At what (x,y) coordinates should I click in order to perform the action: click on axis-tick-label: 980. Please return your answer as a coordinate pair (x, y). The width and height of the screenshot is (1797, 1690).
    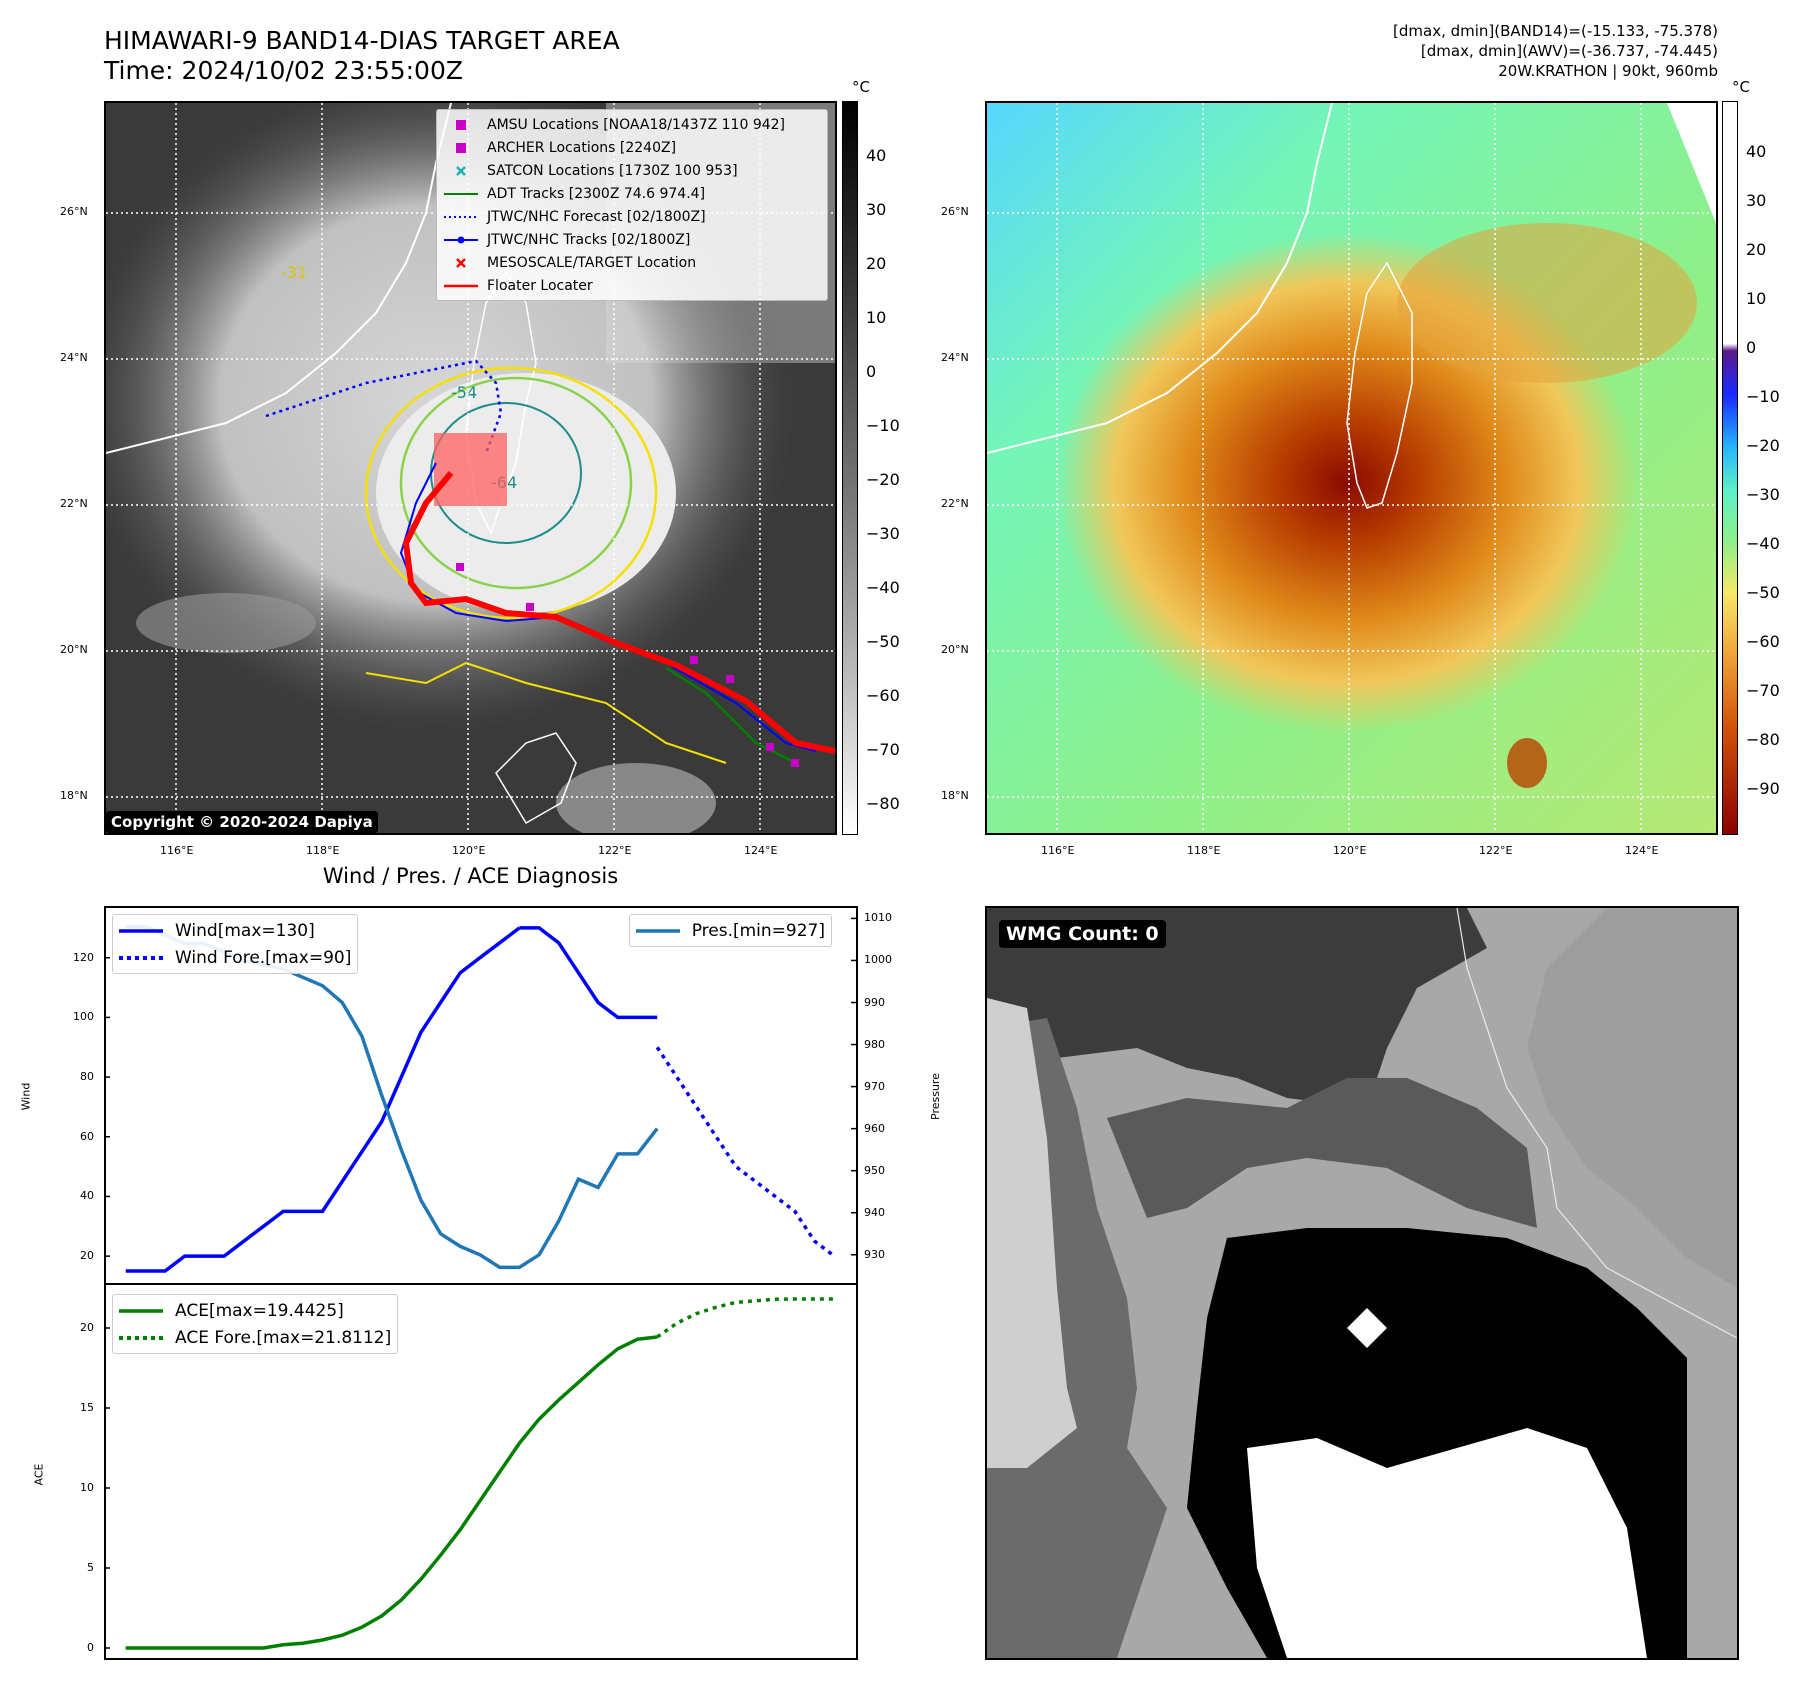
    Looking at the image, I should click on (874, 1044).